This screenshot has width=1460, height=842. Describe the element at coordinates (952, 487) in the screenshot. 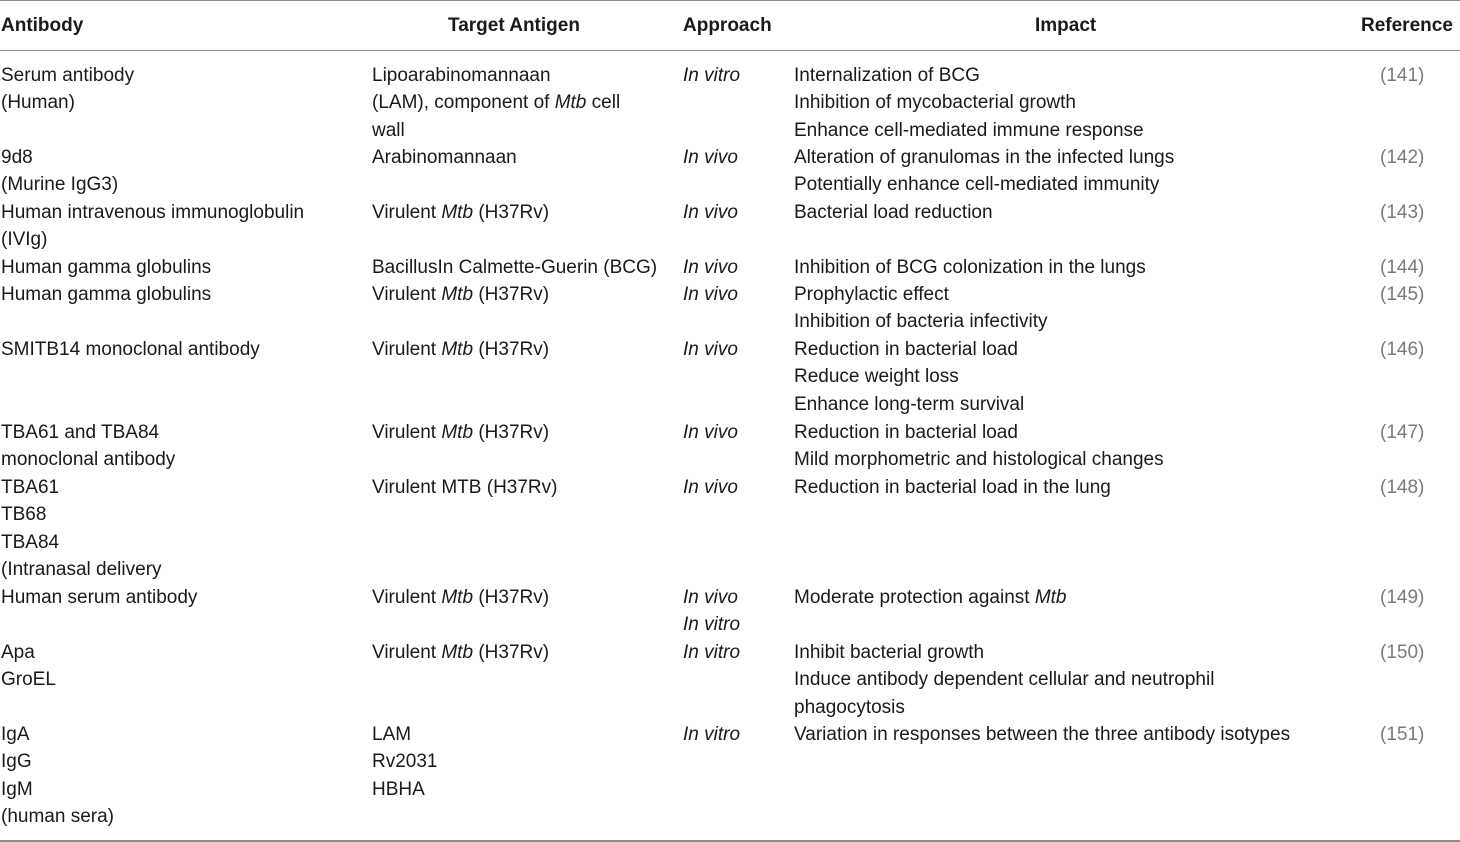

I see `impact-cell-line: Reduction in bacterial load in the lung` at that location.